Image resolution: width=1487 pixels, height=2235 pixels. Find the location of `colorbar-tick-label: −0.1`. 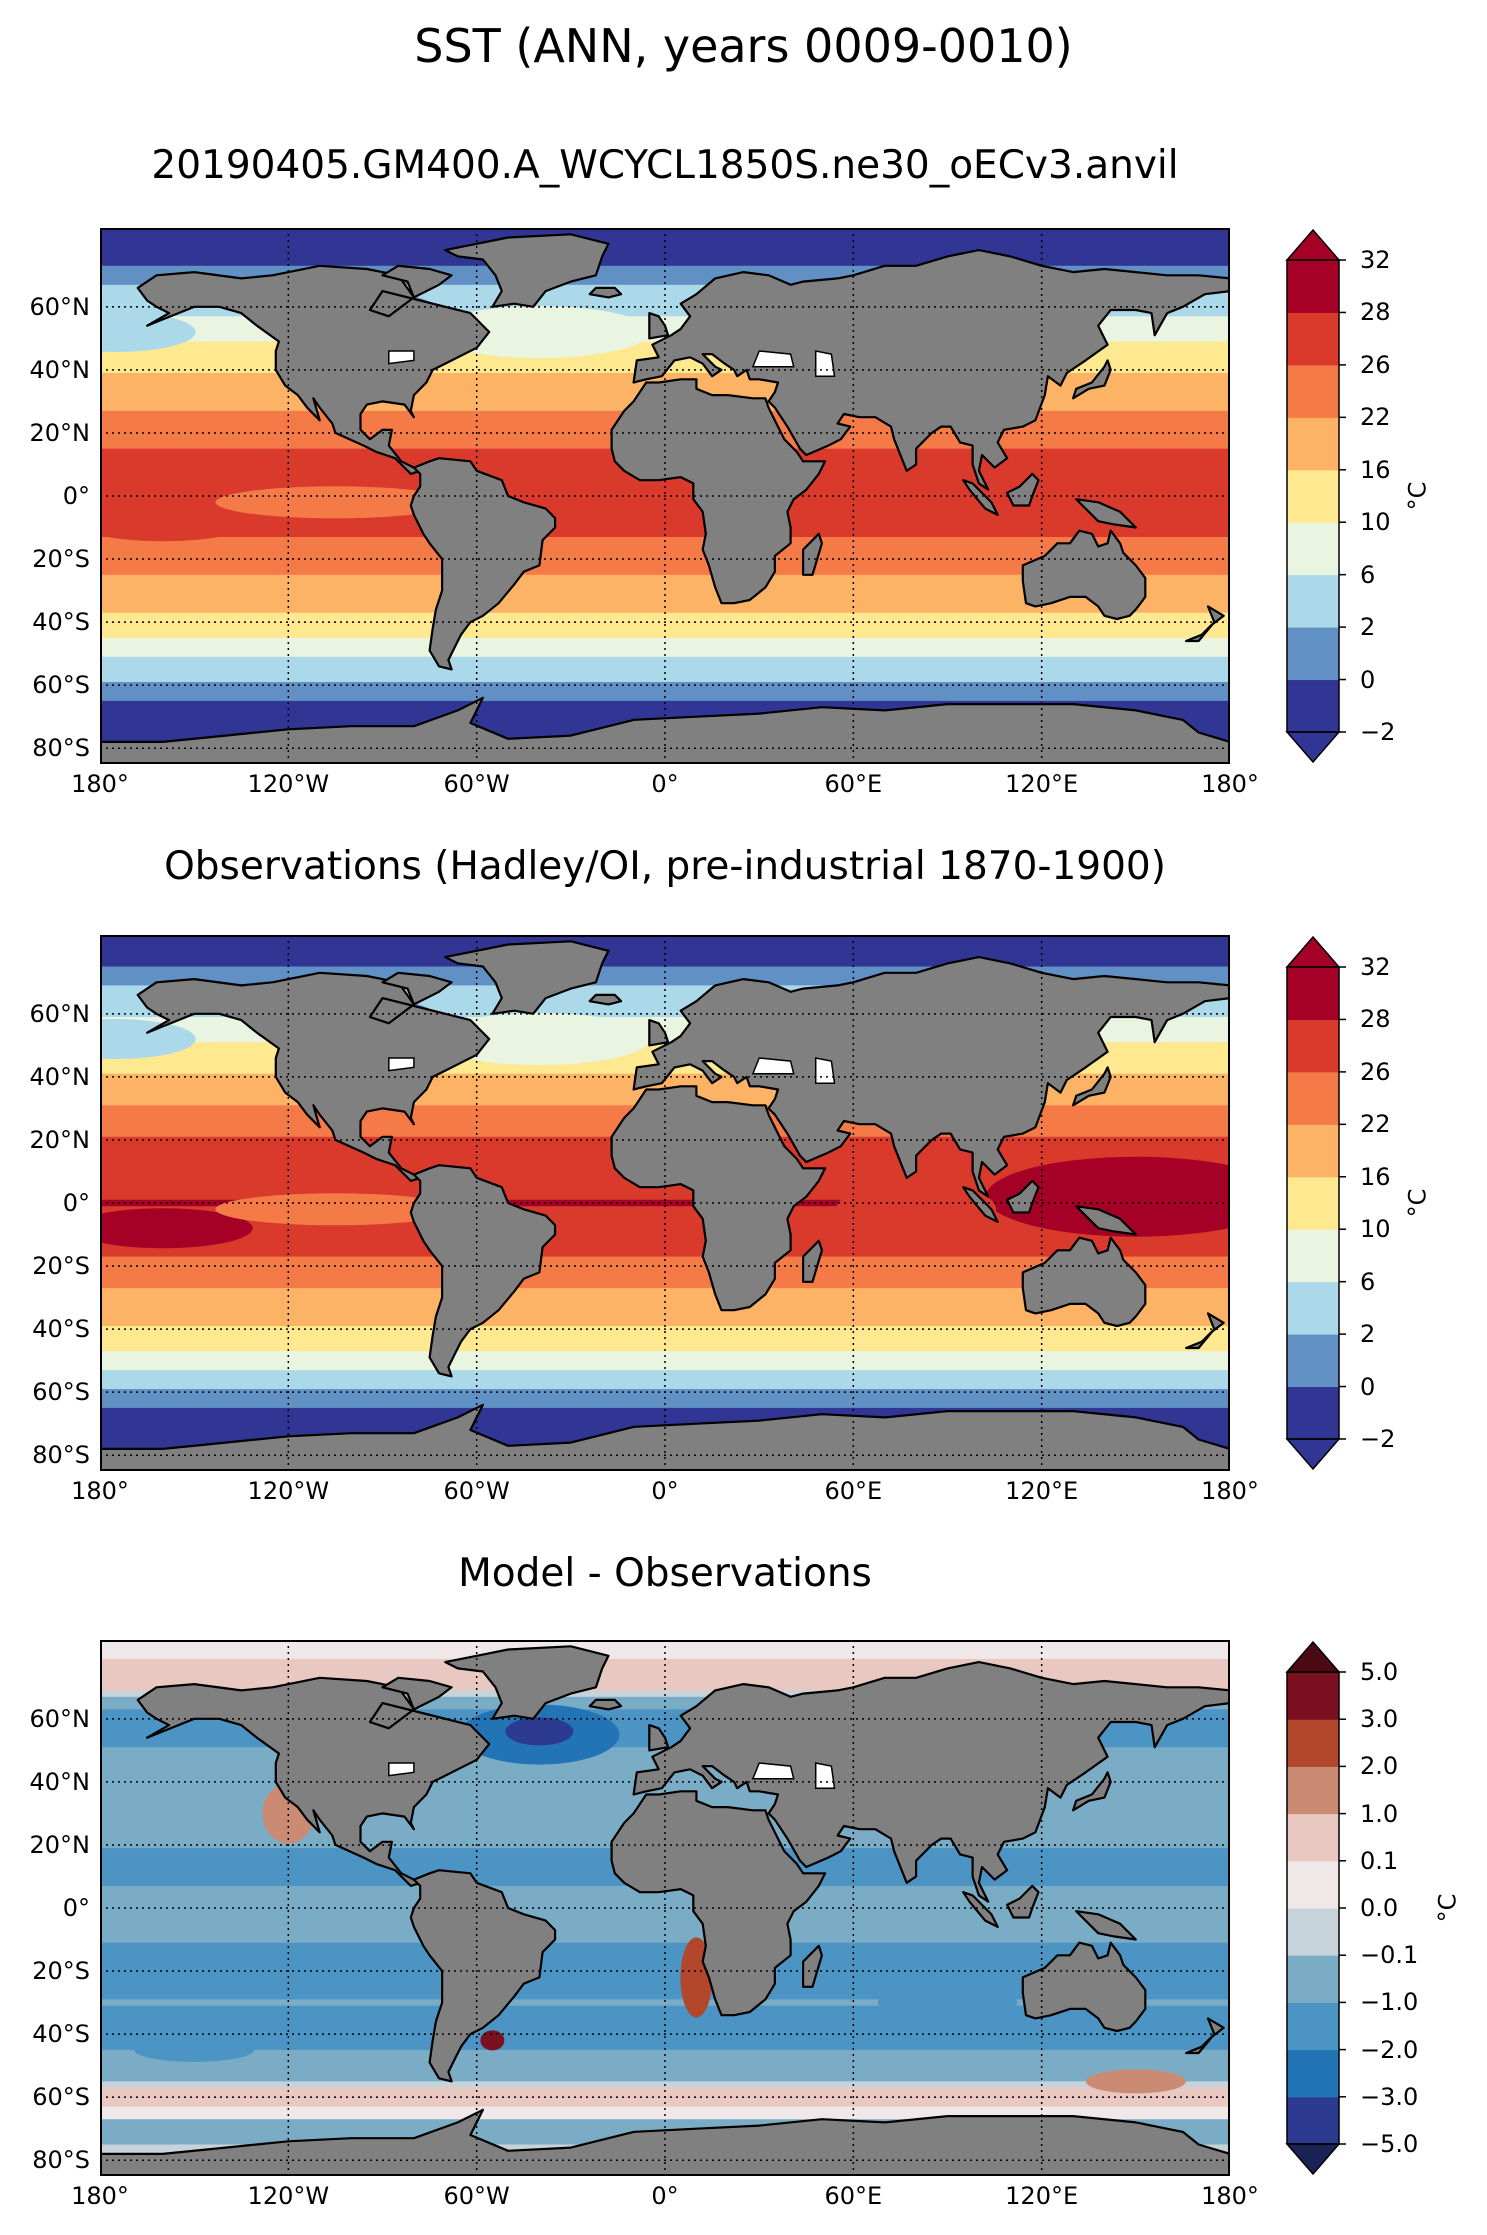

colorbar-tick-label: −0.1 is located at coordinates (1389, 1955).